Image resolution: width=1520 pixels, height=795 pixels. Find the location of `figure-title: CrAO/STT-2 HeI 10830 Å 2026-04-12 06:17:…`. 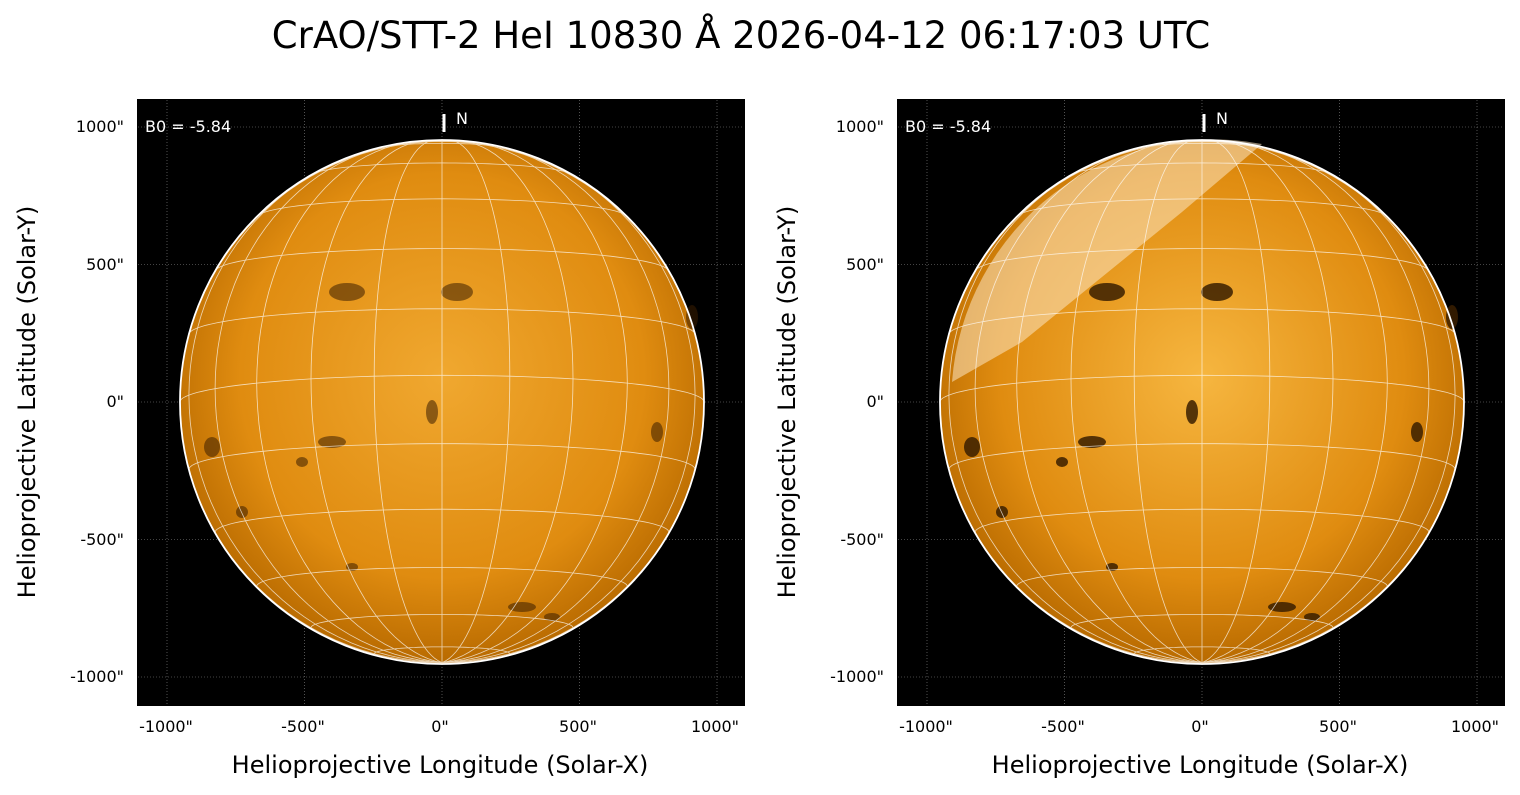

figure-title: CrAO/STT-2 HeI 10830 Å 2026-04-12 06:17:… is located at coordinates (741, 35).